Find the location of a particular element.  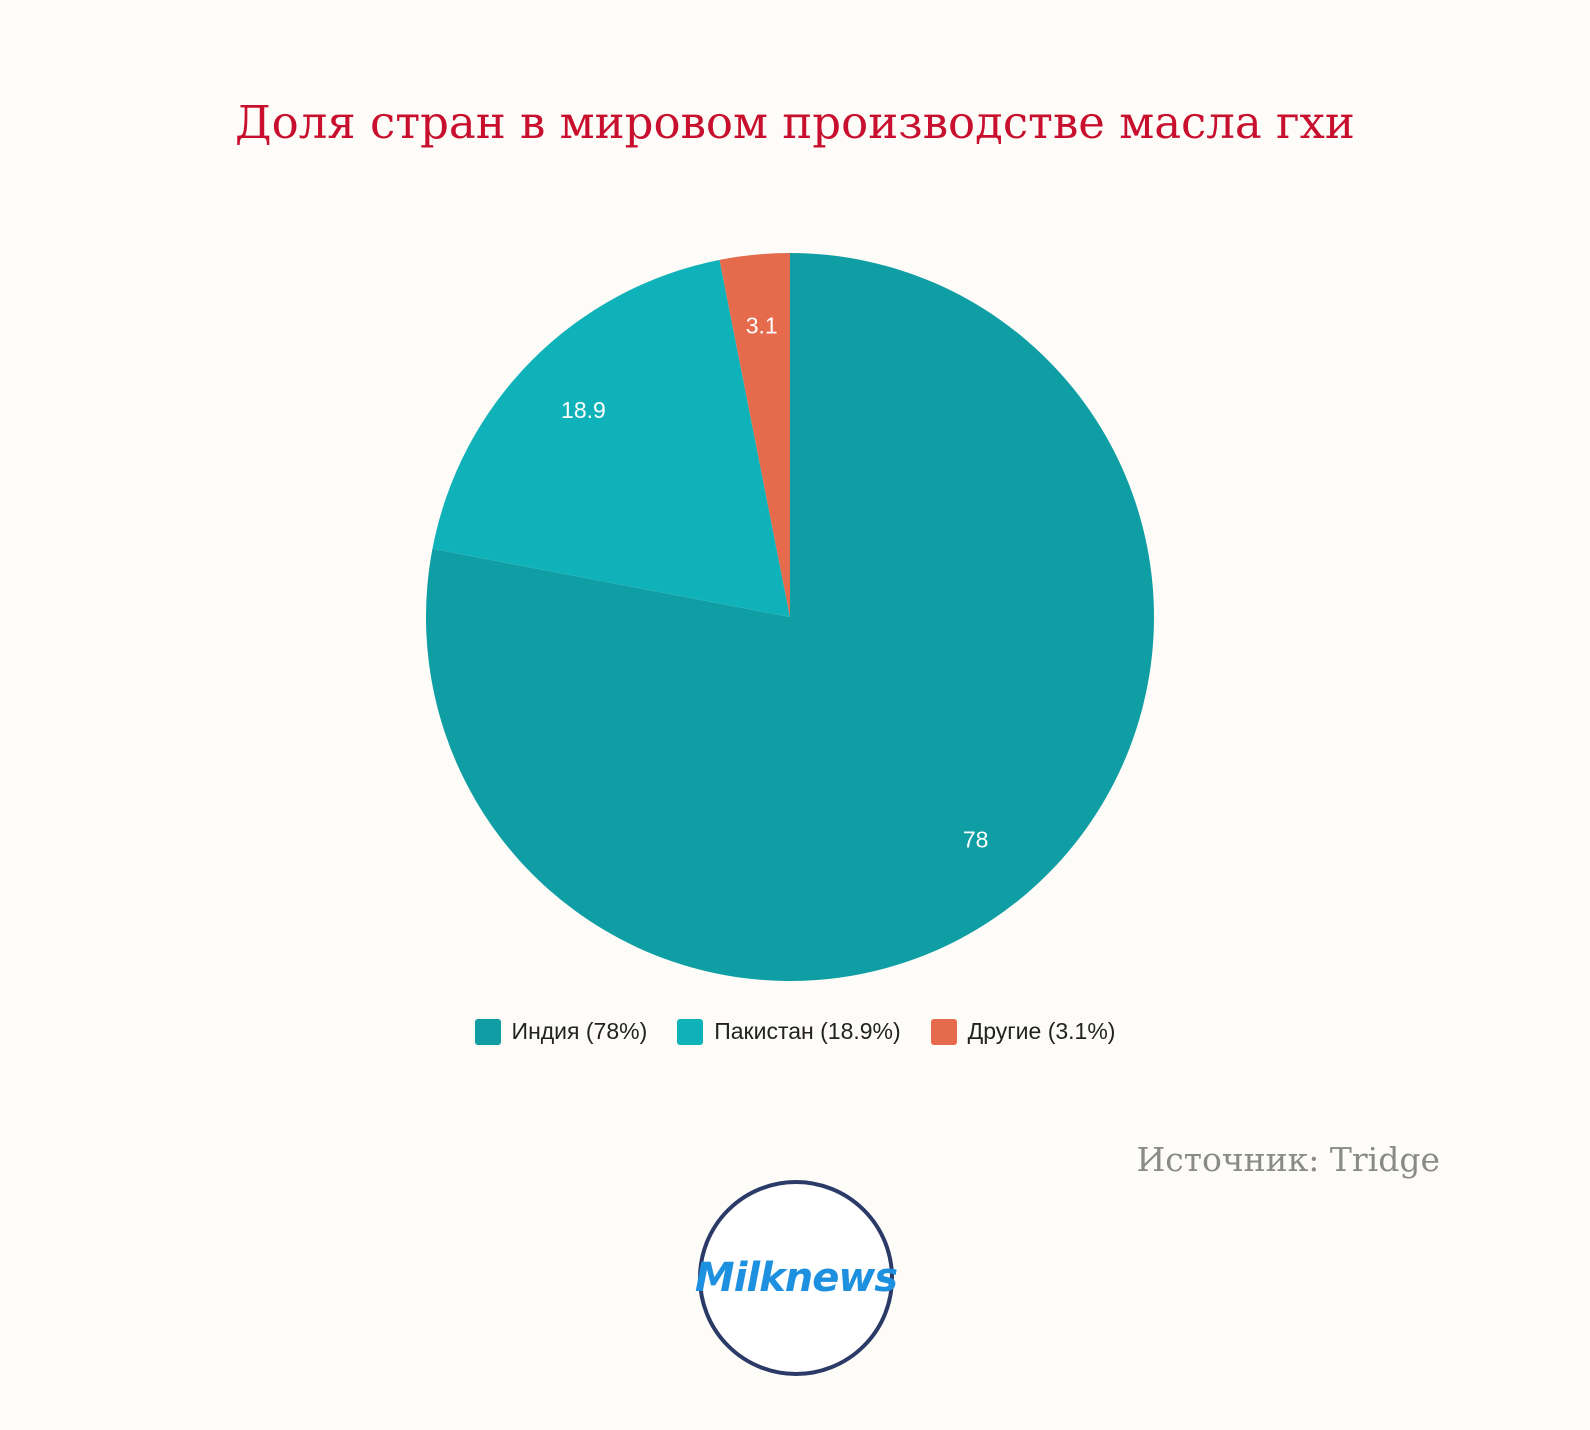

legend-item-others: Другие (3.1%) is located at coordinates (1023, 1031).